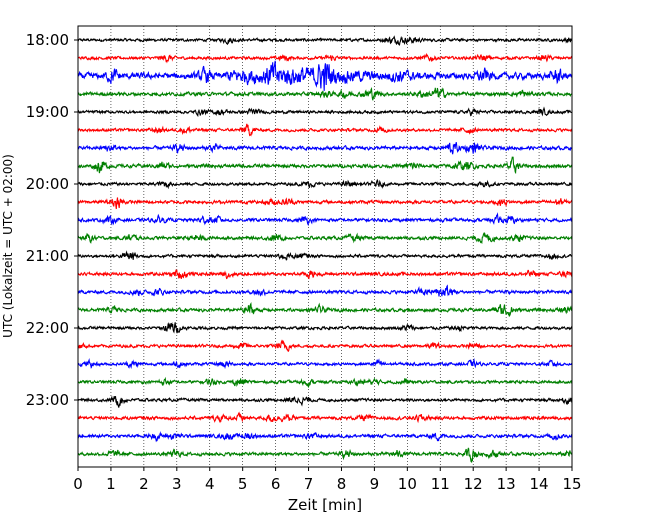  I want to click on x-tick-label: 7, so click(309, 484).